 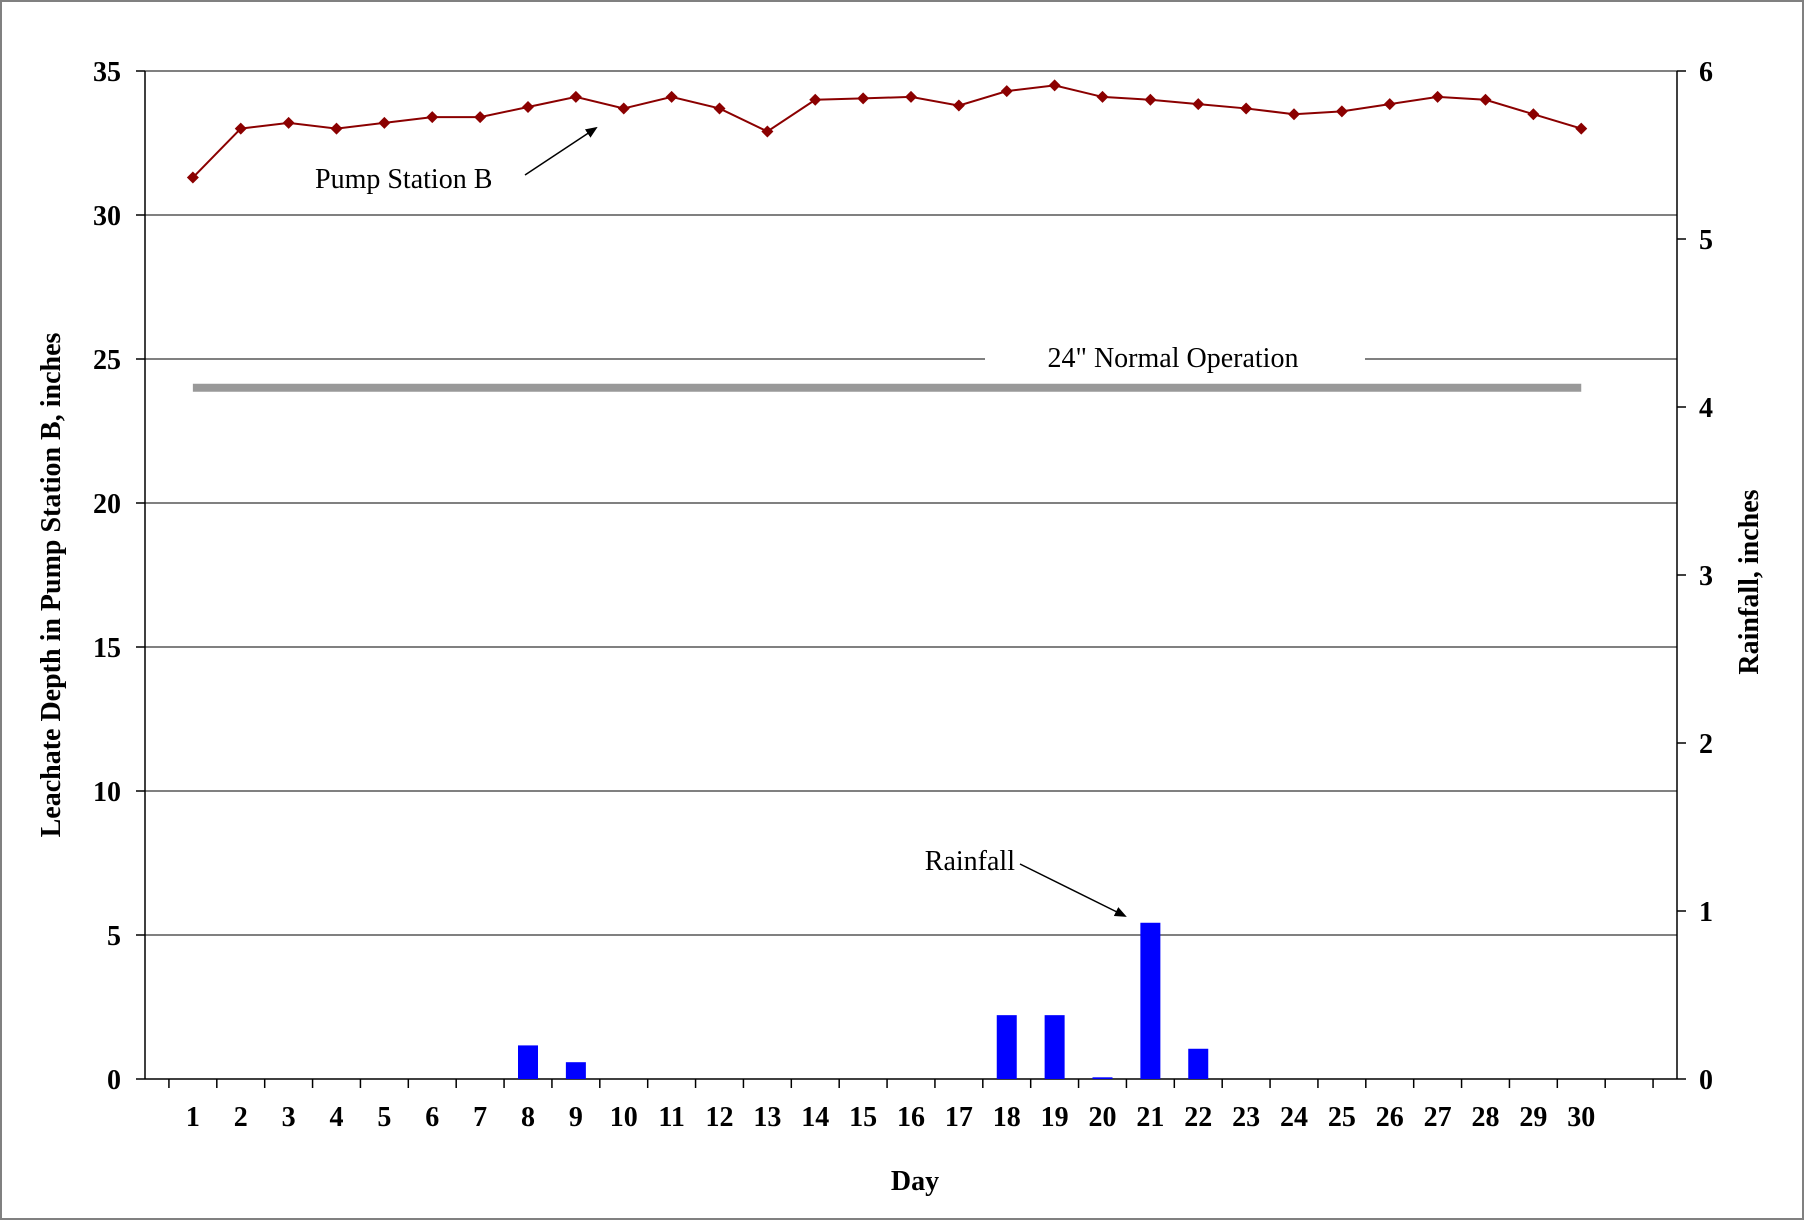 I want to click on y-left-tick-label: 15, so click(x=107, y=648).